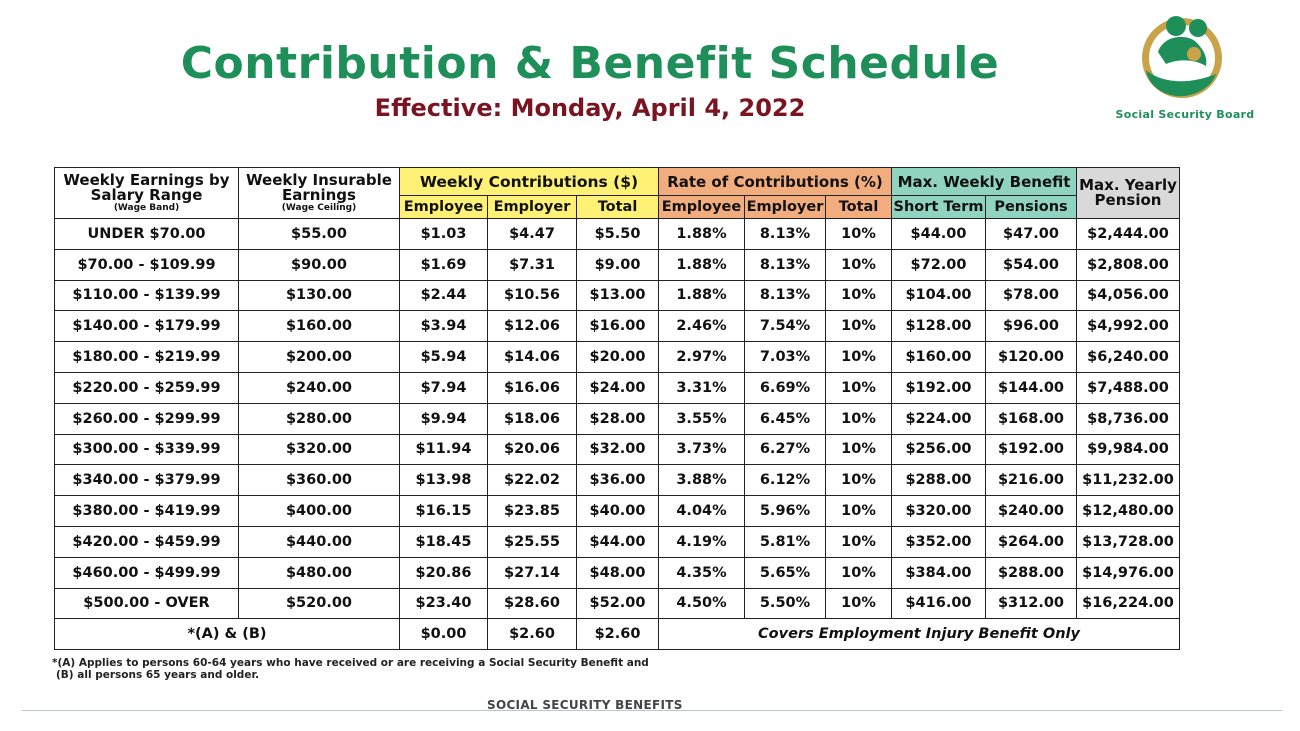 The width and height of the screenshot is (1300, 731). I want to click on cell-max-yearly-pension: $14,976.00, so click(1128, 572).